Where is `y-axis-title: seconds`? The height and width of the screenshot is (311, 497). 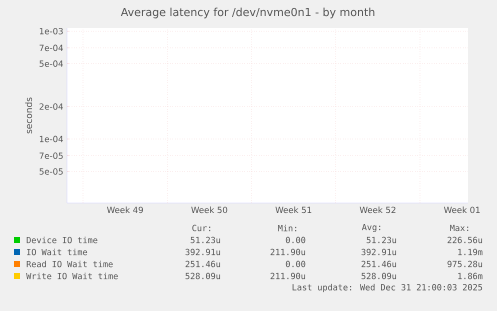
y-axis-title: seconds is located at coordinates (28, 116).